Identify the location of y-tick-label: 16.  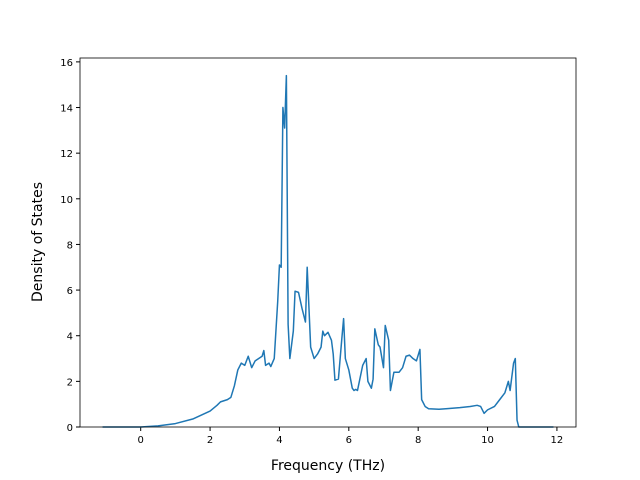
(66, 63).